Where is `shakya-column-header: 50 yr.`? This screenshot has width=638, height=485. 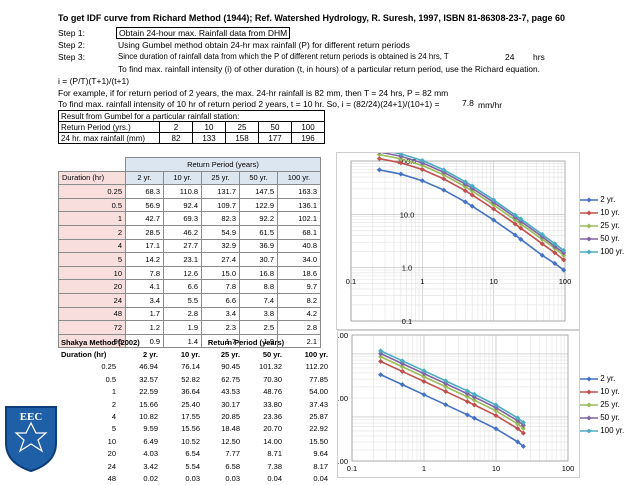
shakya-column-header: 50 yr. is located at coordinates (272, 355).